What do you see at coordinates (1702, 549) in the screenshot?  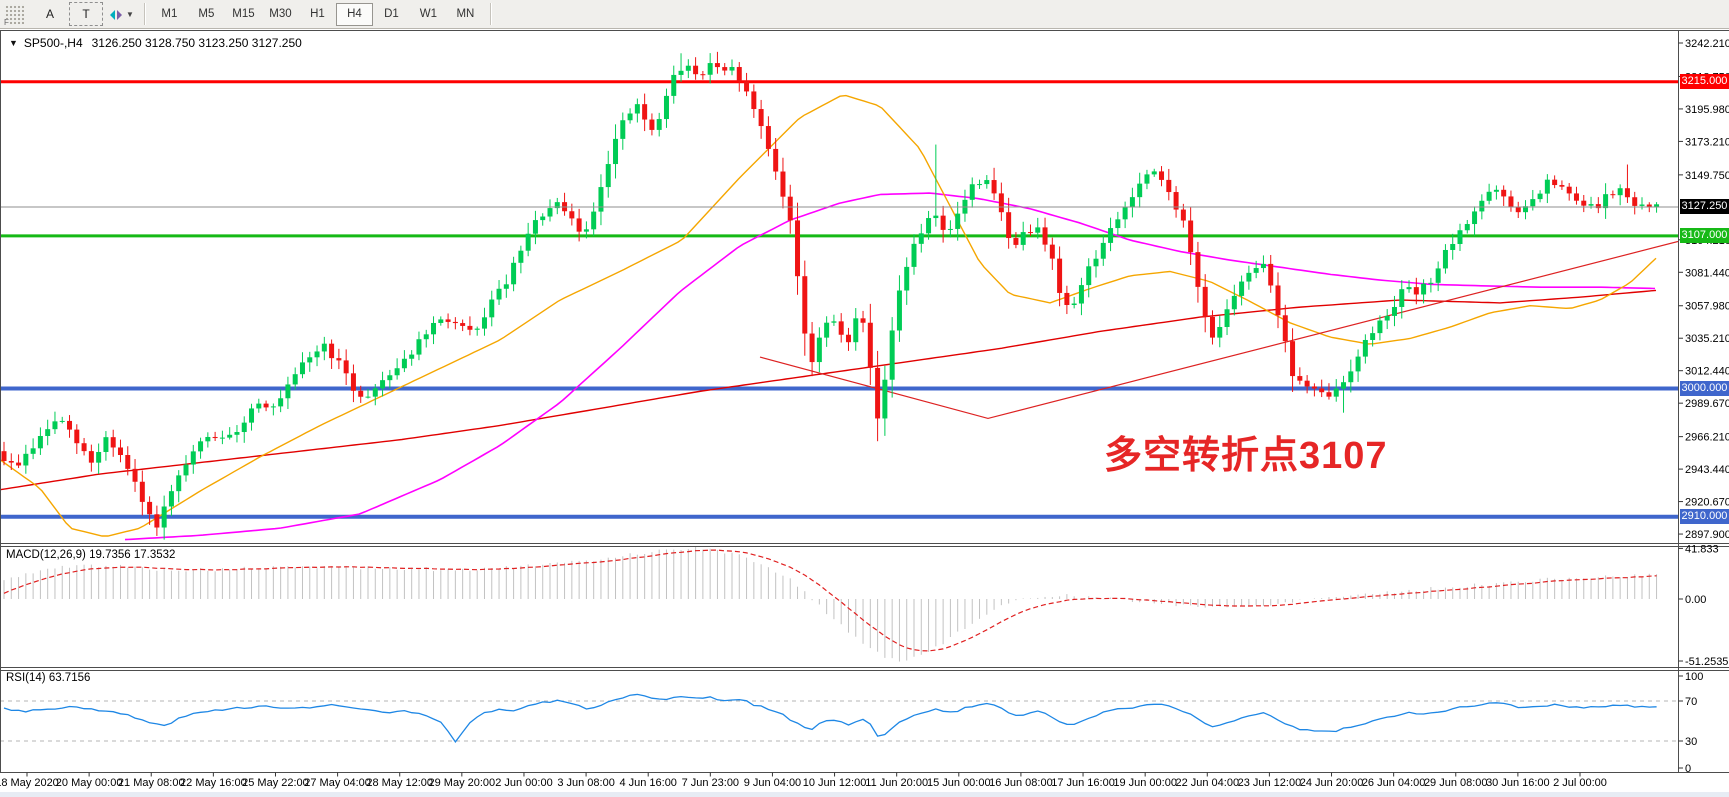 I see `macd-tick-label: 41.833` at bounding box center [1702, 549].